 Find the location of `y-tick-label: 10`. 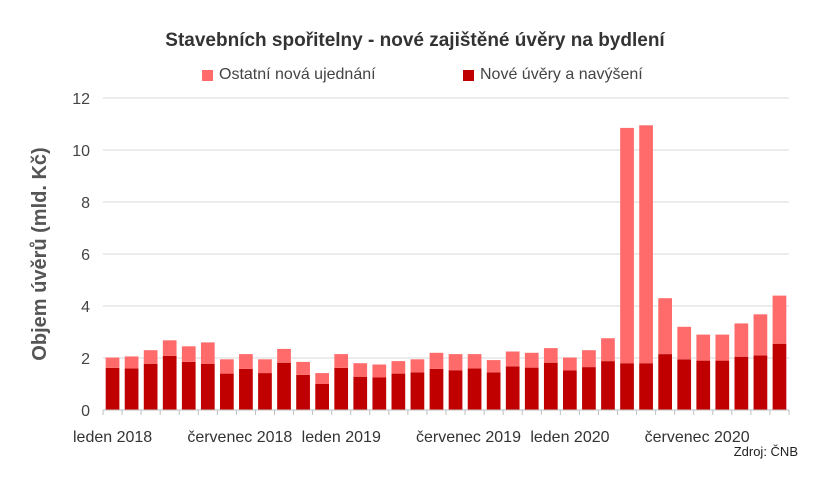

y-tick-label: 10 is located at coordinates (81, 151).